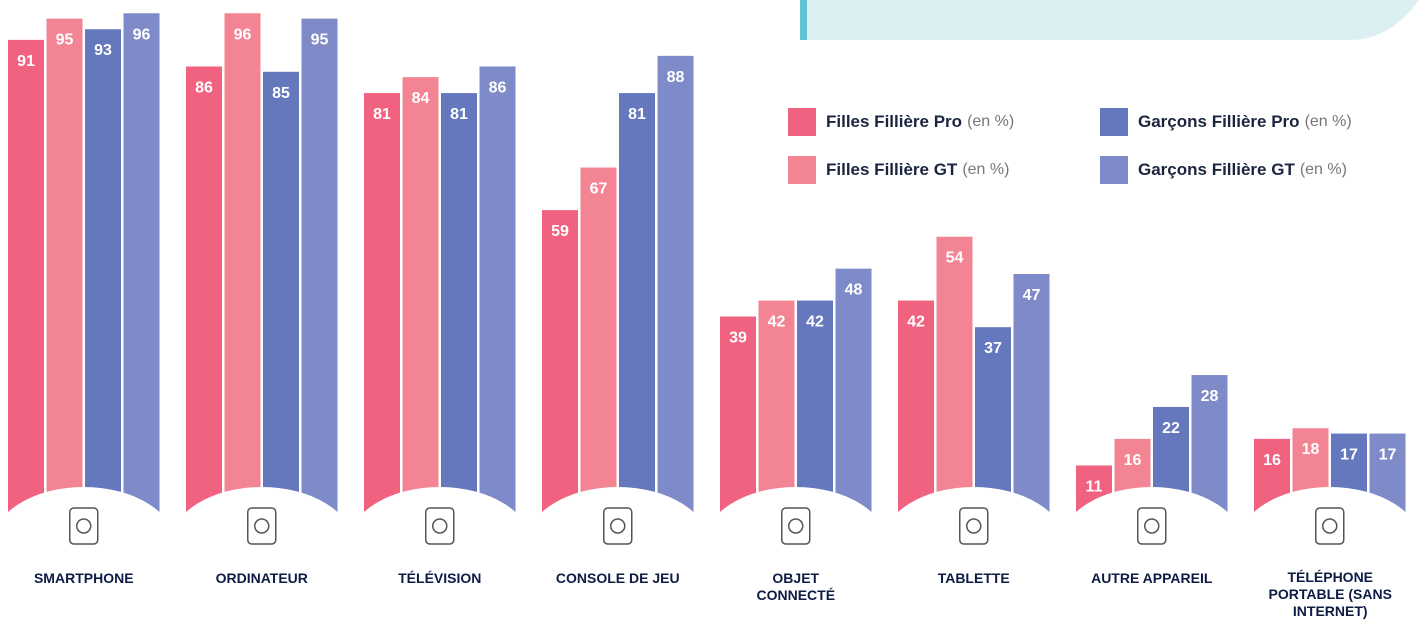 Image resolution: width=1419 pixels, height=621 pixels. I want to click on legend-item: Garçons Fillière GT (en %), so click(1223, 170).